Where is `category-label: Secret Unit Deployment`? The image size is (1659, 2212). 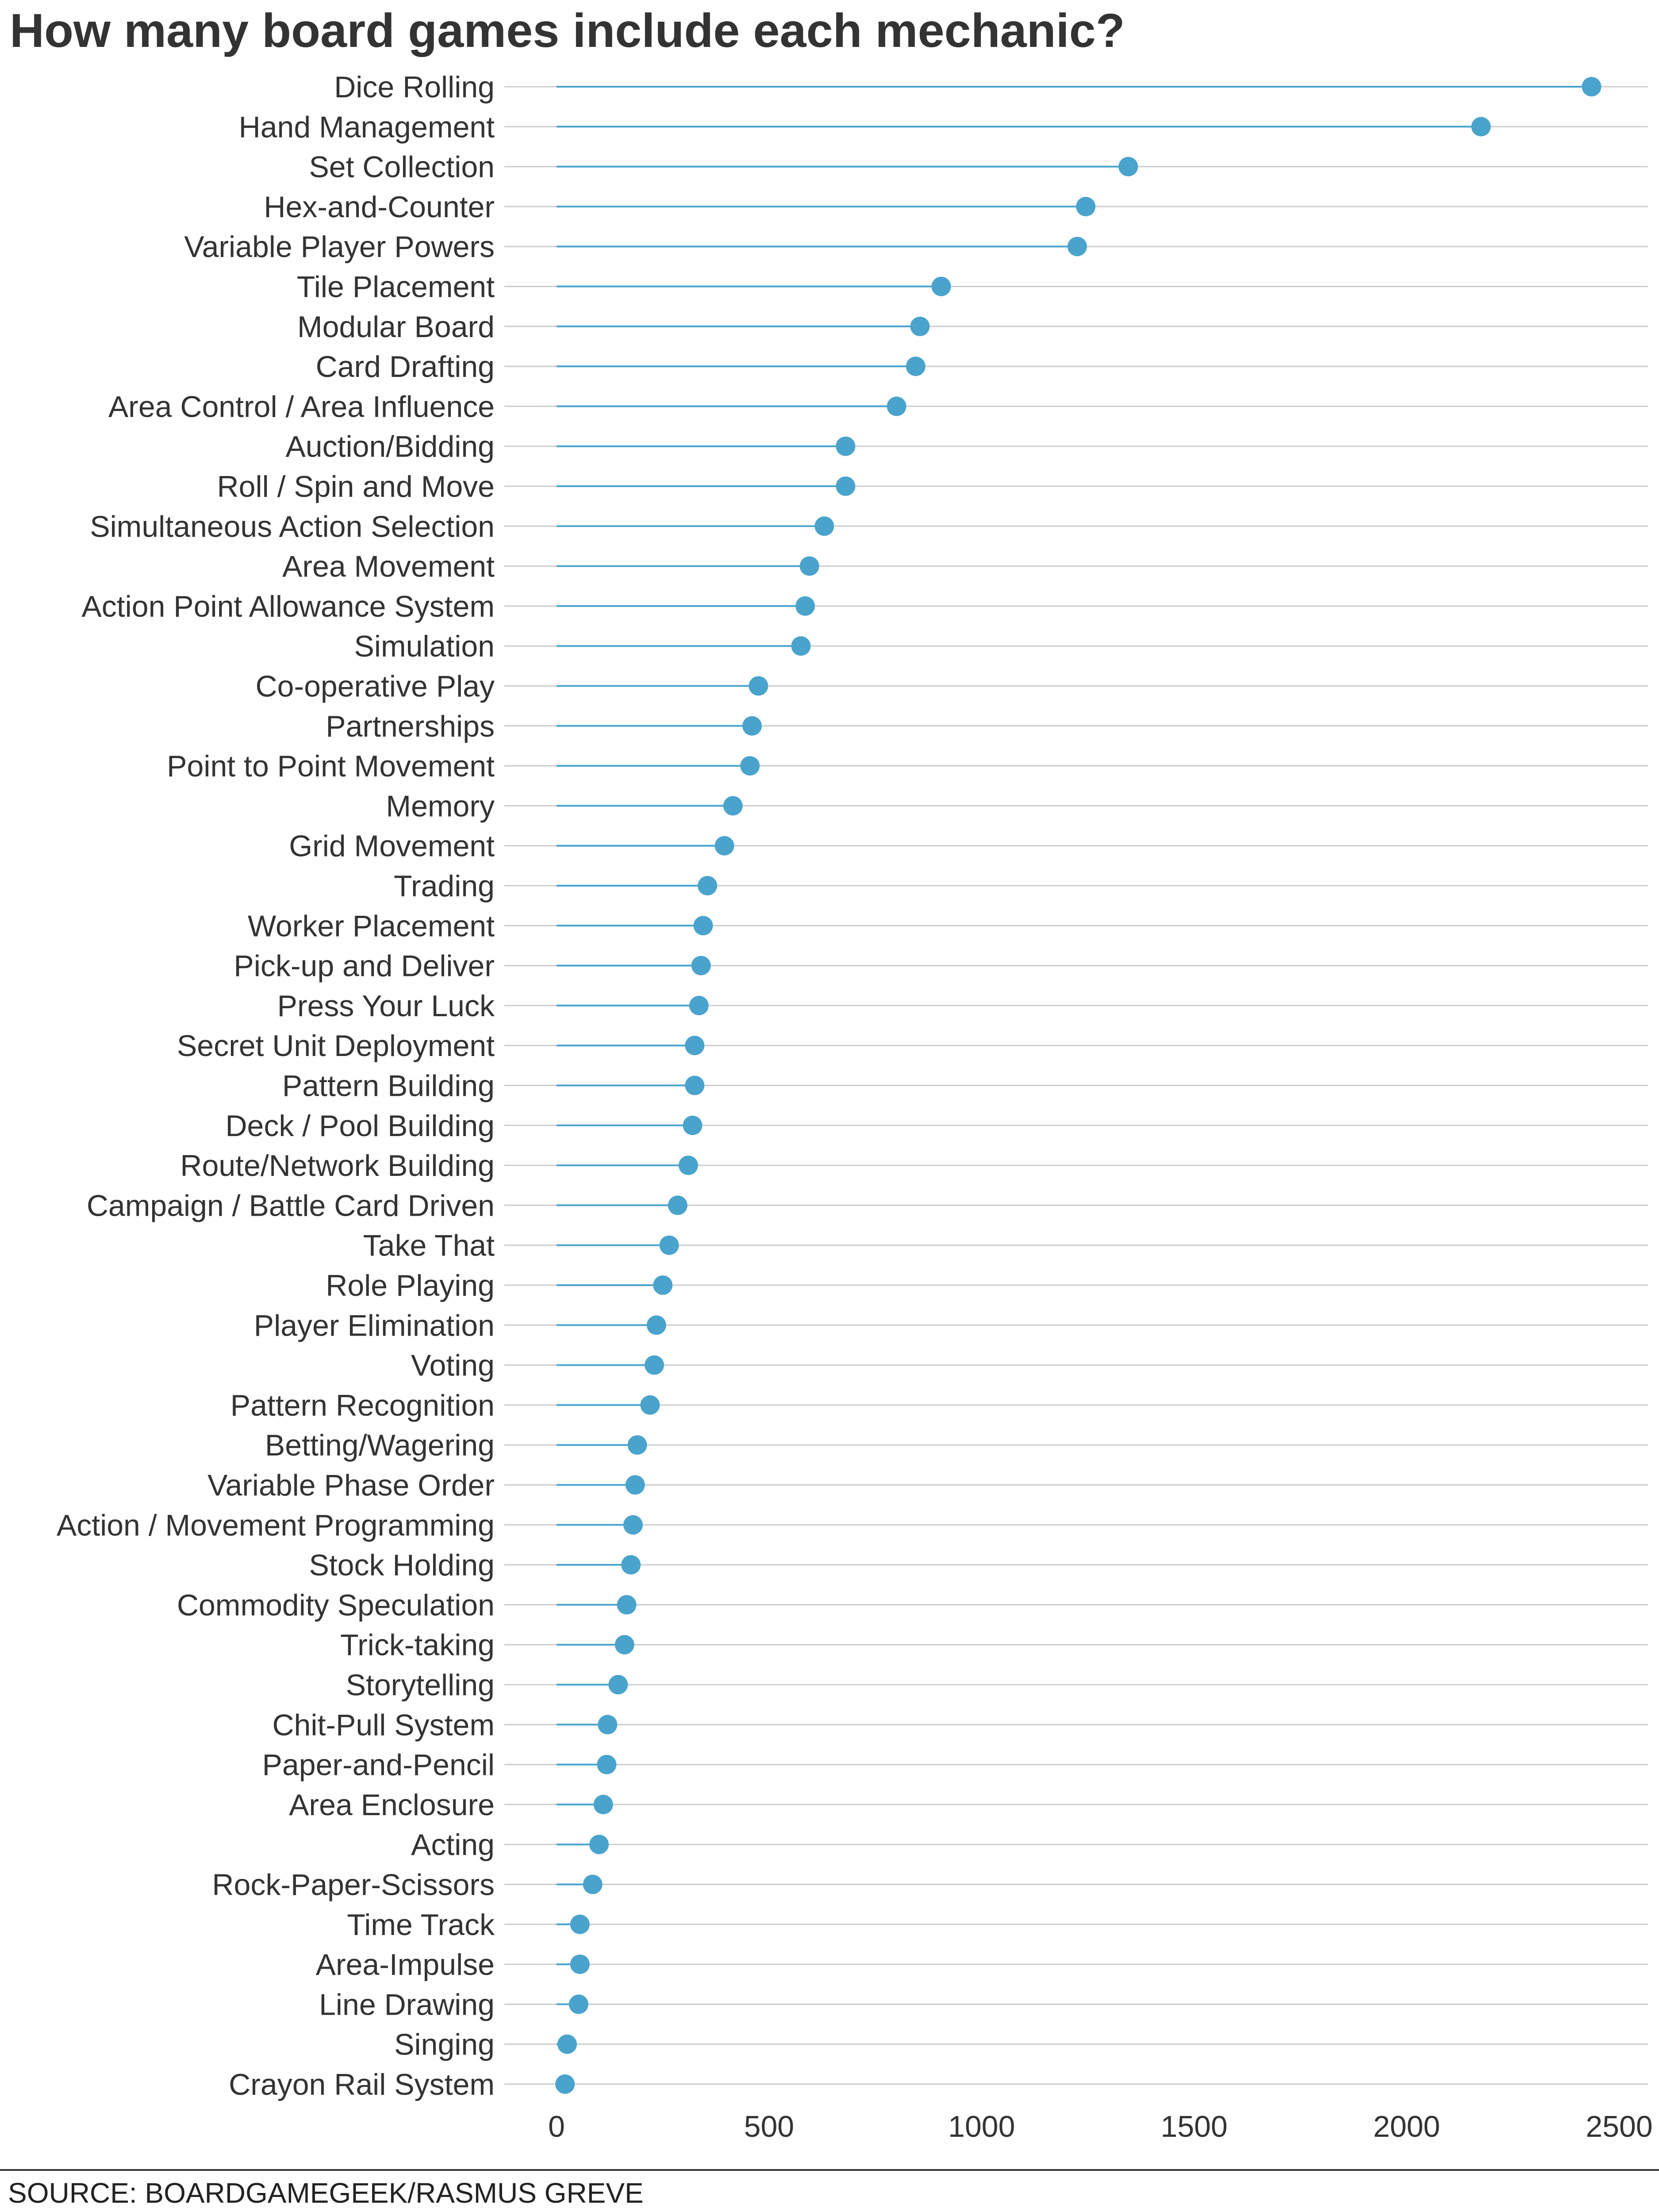
category-label: Secret Unit Deployment is located at coordinates (336, 1046).